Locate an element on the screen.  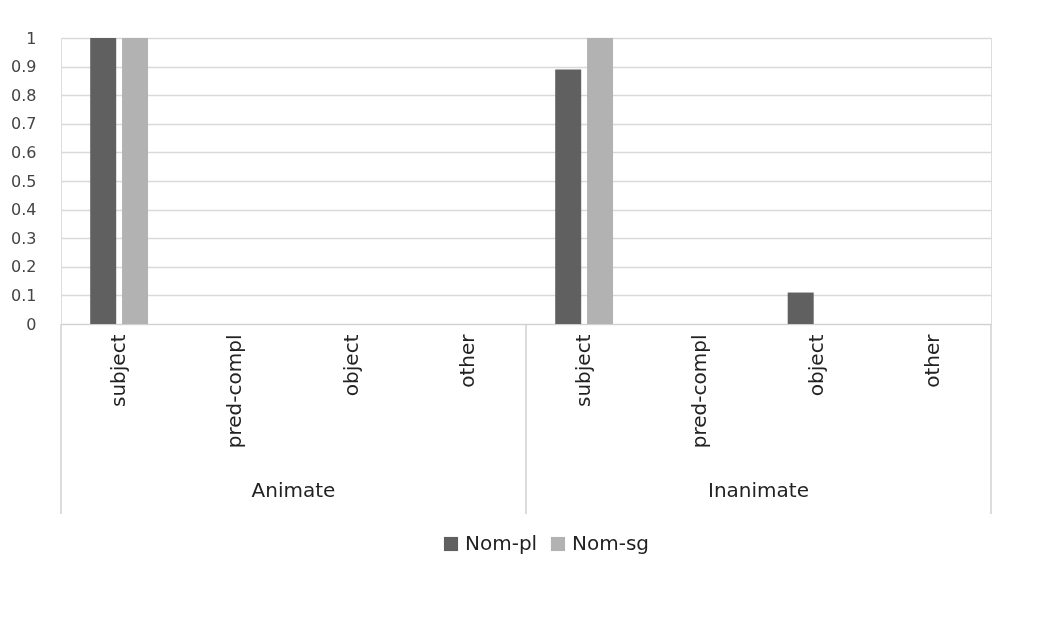
y-tick-label: 1 is located at coordinates (31, 38).